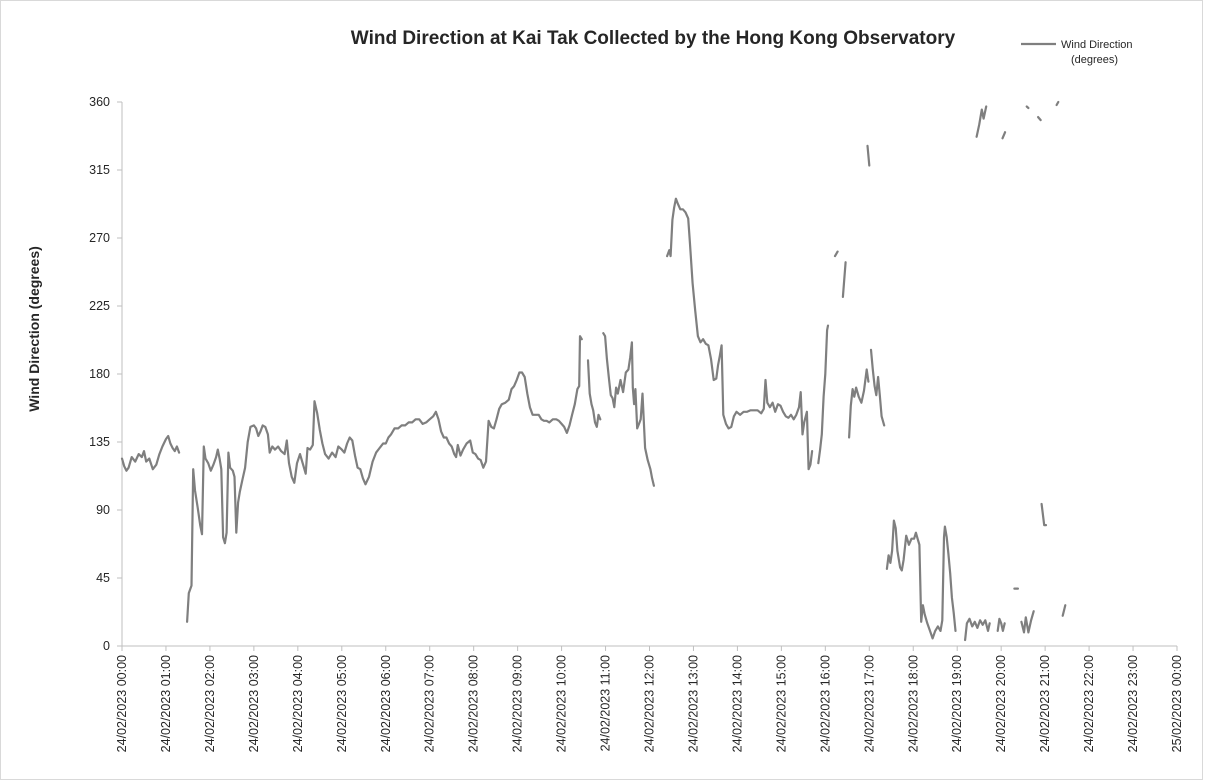 The image size is (1205, 782). Describe the element at coordinates (34, 329) in the screenshot. I see `y-axis-label: Wind Direction (degrees)` at that location.